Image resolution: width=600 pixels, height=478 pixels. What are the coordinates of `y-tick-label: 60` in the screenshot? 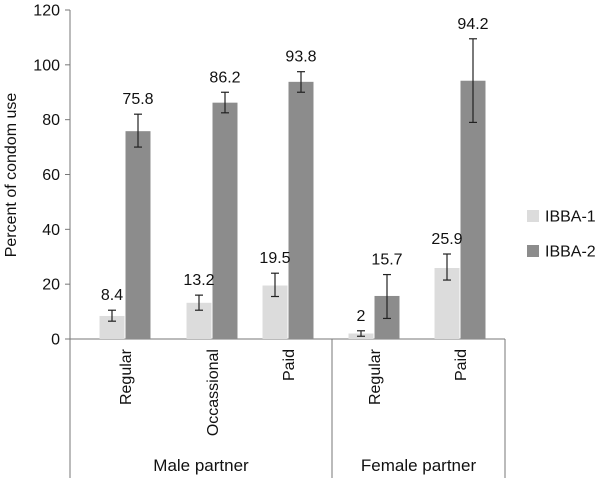 It's located at (51, 175).